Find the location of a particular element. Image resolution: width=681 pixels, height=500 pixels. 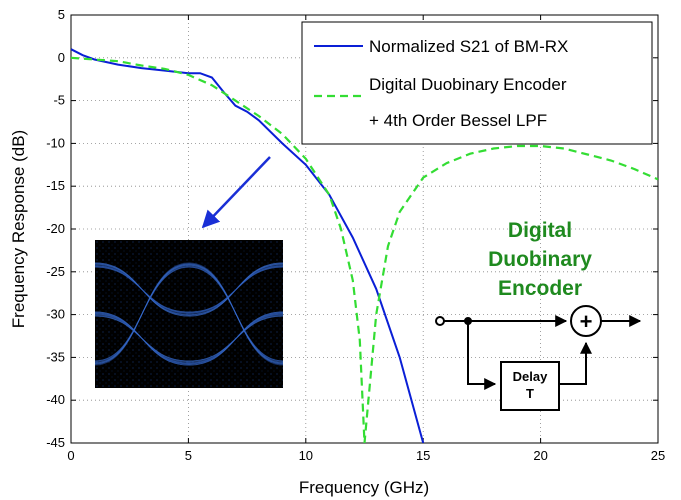

y-axis-label: Frequency Response (dB) is located at coordinates (18, 229).